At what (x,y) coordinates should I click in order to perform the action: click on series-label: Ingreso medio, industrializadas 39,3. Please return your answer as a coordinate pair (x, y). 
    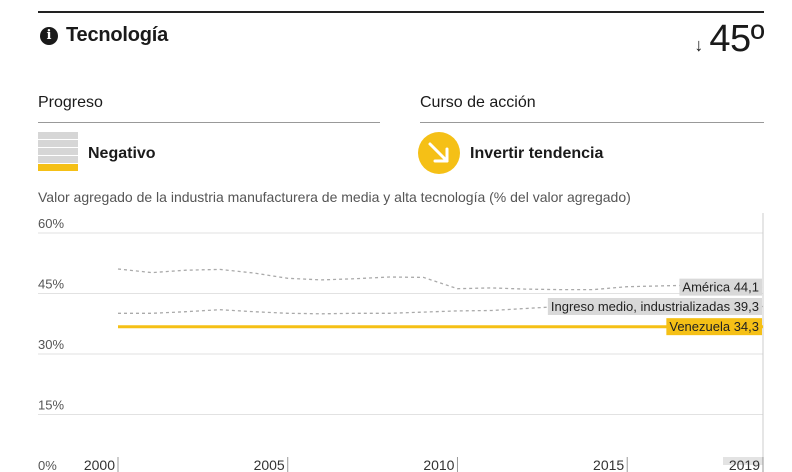
    Looking at the image, I should click on (654, 306).